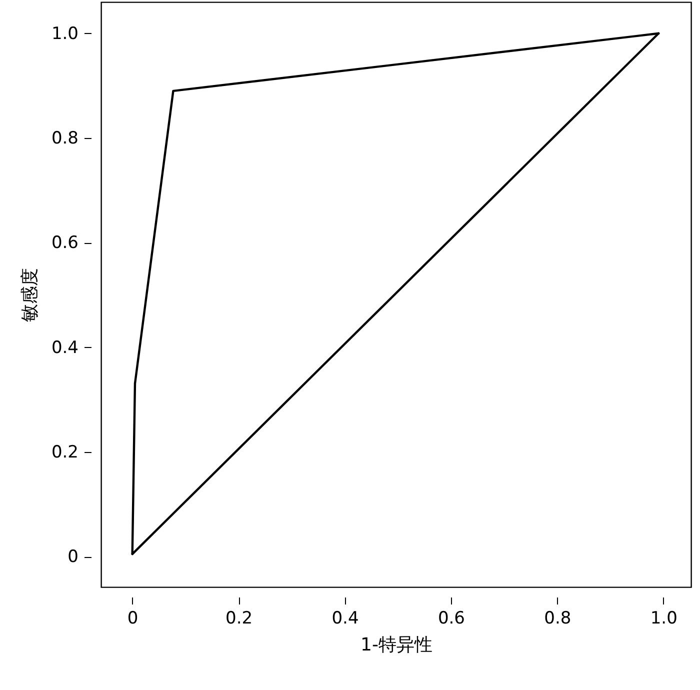 The width and height of the screenshot is (700, 690). Describe the element at coordinates (64, 452) in the screenshot. I see `y-tick-label: 0.2` at that location.